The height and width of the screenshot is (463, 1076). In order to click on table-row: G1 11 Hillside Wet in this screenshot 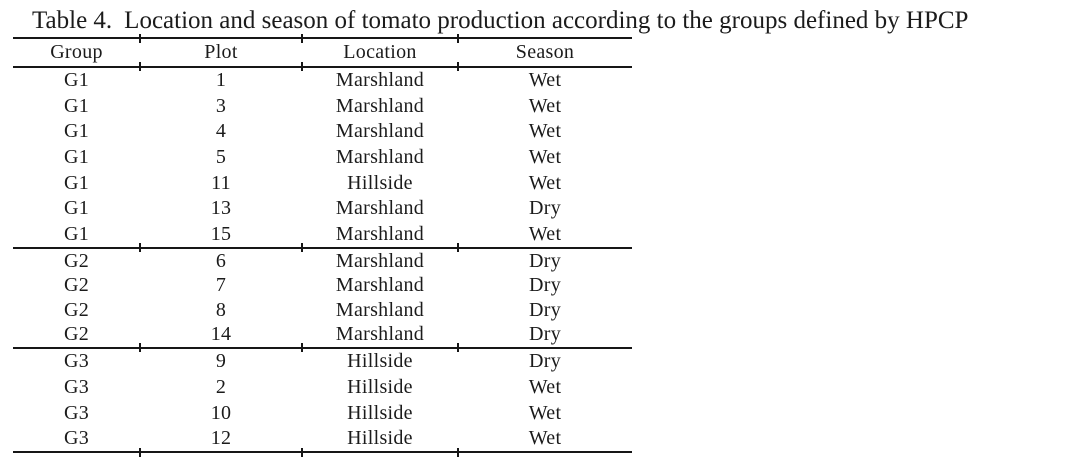, I will do `click(322, 183)`.